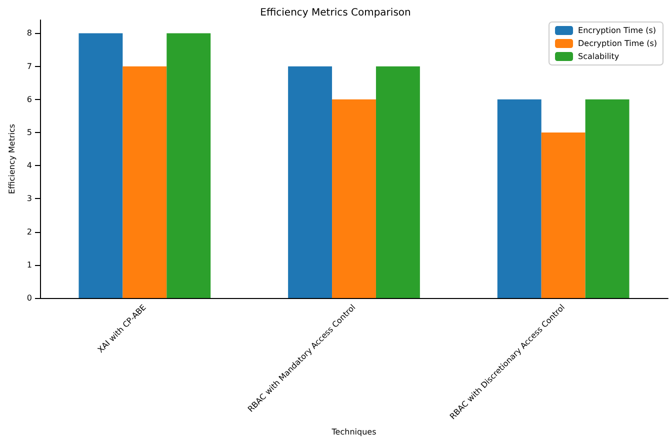 This screenshot has height=441, width=671. Describe the element at coordinates (29, 99) in the screenshot. I see `y-tick-label: 6` at that location.